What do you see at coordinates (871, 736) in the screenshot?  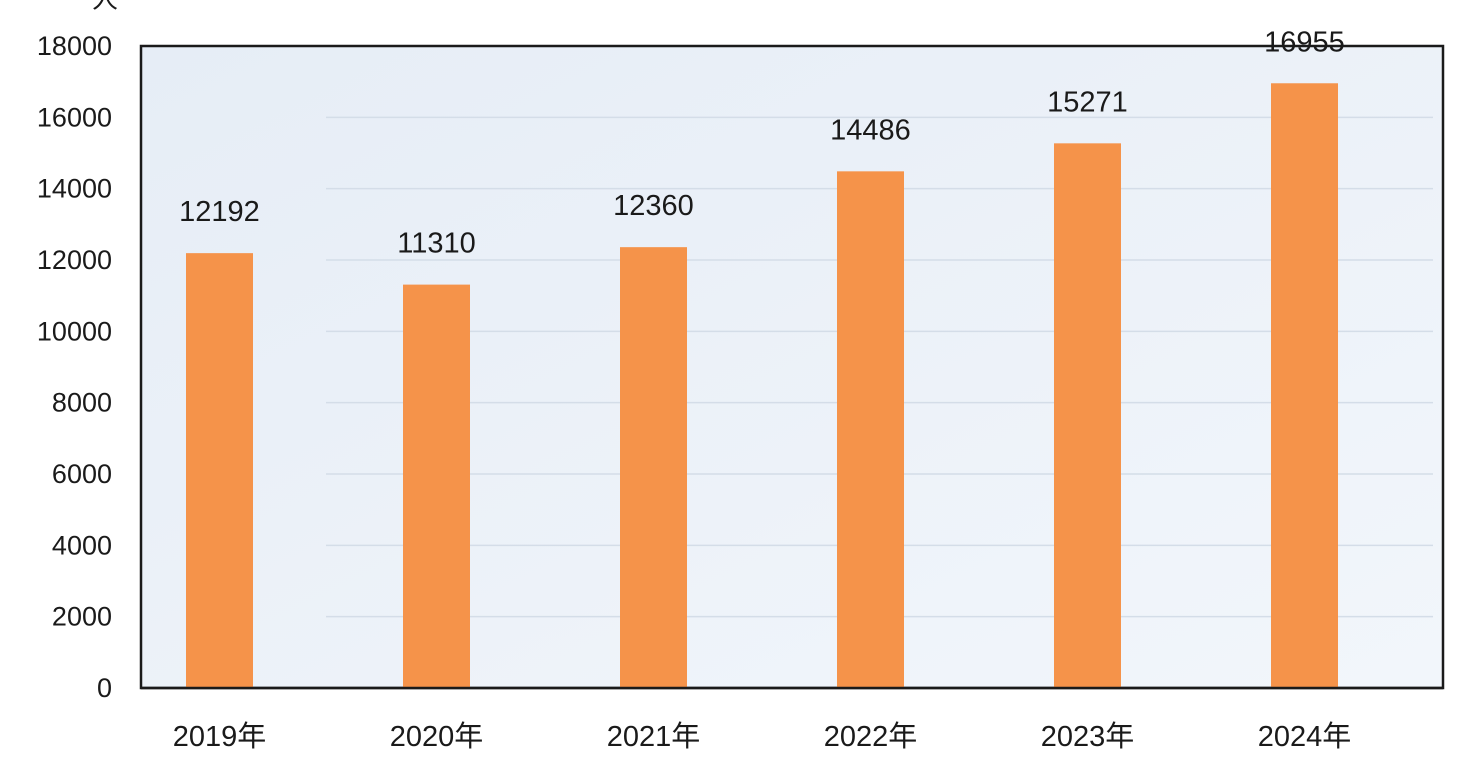 I see `x-category-label: 2022年` at bounding box center [871, 736].